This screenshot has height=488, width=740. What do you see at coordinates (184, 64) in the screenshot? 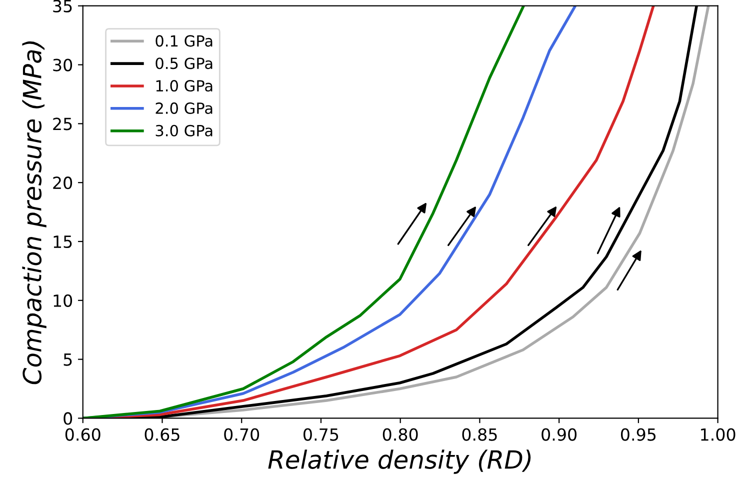
I see `legend-label: 0.5 GPa` at bounding box center [184, 64].